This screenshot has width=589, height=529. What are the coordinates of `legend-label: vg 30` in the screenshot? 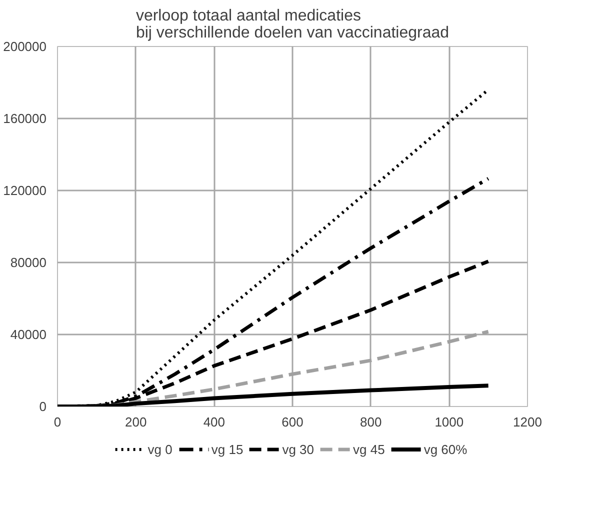 It's located at (298, 449).